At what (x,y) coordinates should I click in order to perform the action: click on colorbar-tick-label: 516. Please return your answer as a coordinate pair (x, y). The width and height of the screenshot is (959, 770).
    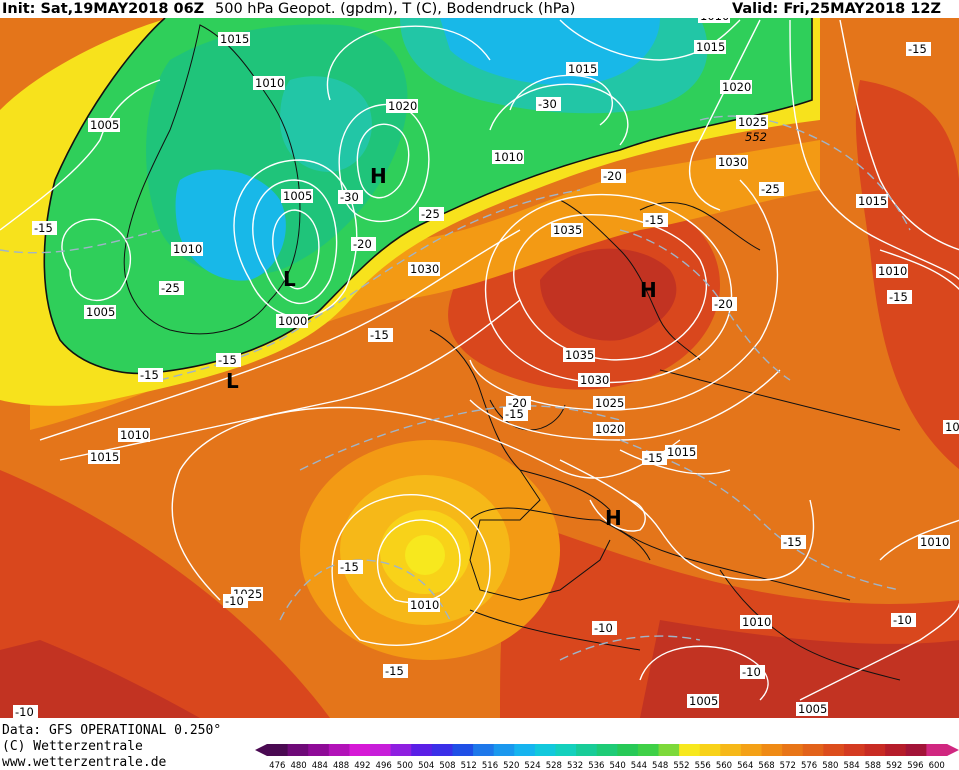
    Looking at the image, I should click on (490, 765).